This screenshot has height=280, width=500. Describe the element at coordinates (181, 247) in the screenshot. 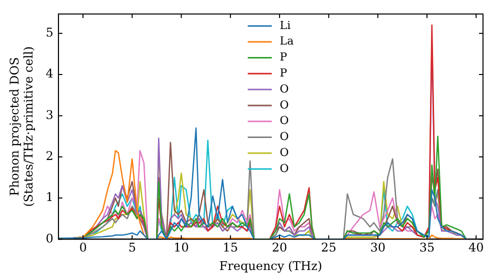

I see `x-tick-label: 10` at that location.